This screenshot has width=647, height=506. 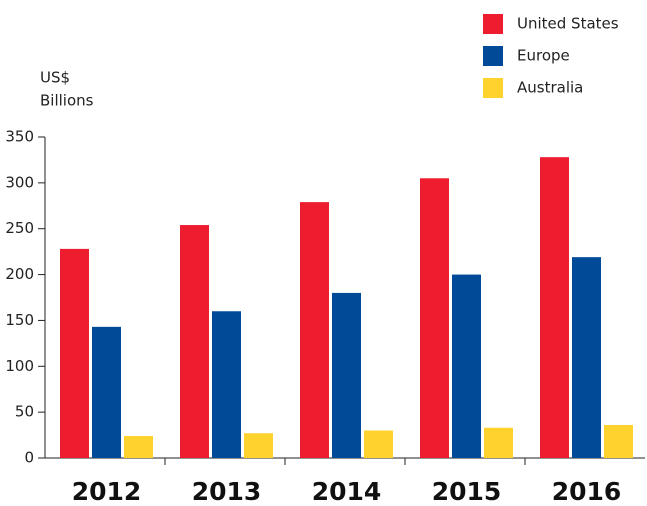 I want to click on y-tick-label: 150, so click(x=19, y=320).